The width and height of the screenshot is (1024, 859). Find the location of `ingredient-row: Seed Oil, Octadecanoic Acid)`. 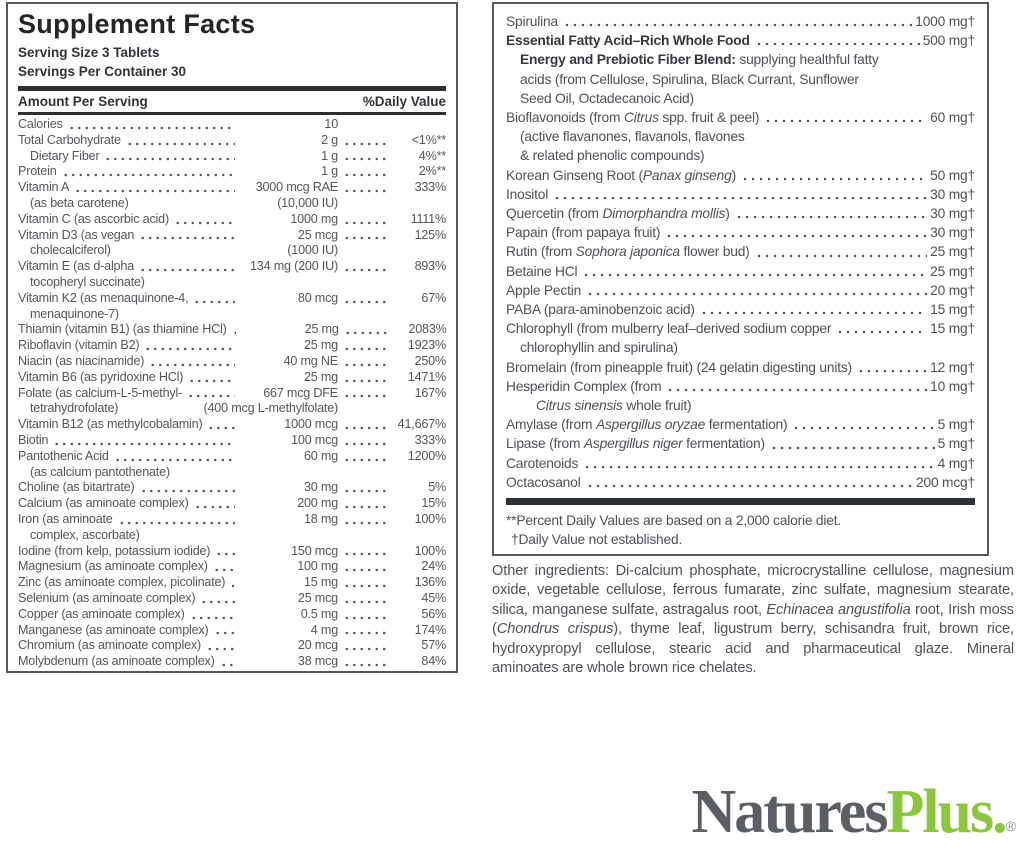

ingredient-row: Seed Oil, Octadecanoic Acid) is located at coordinates (740, 98).